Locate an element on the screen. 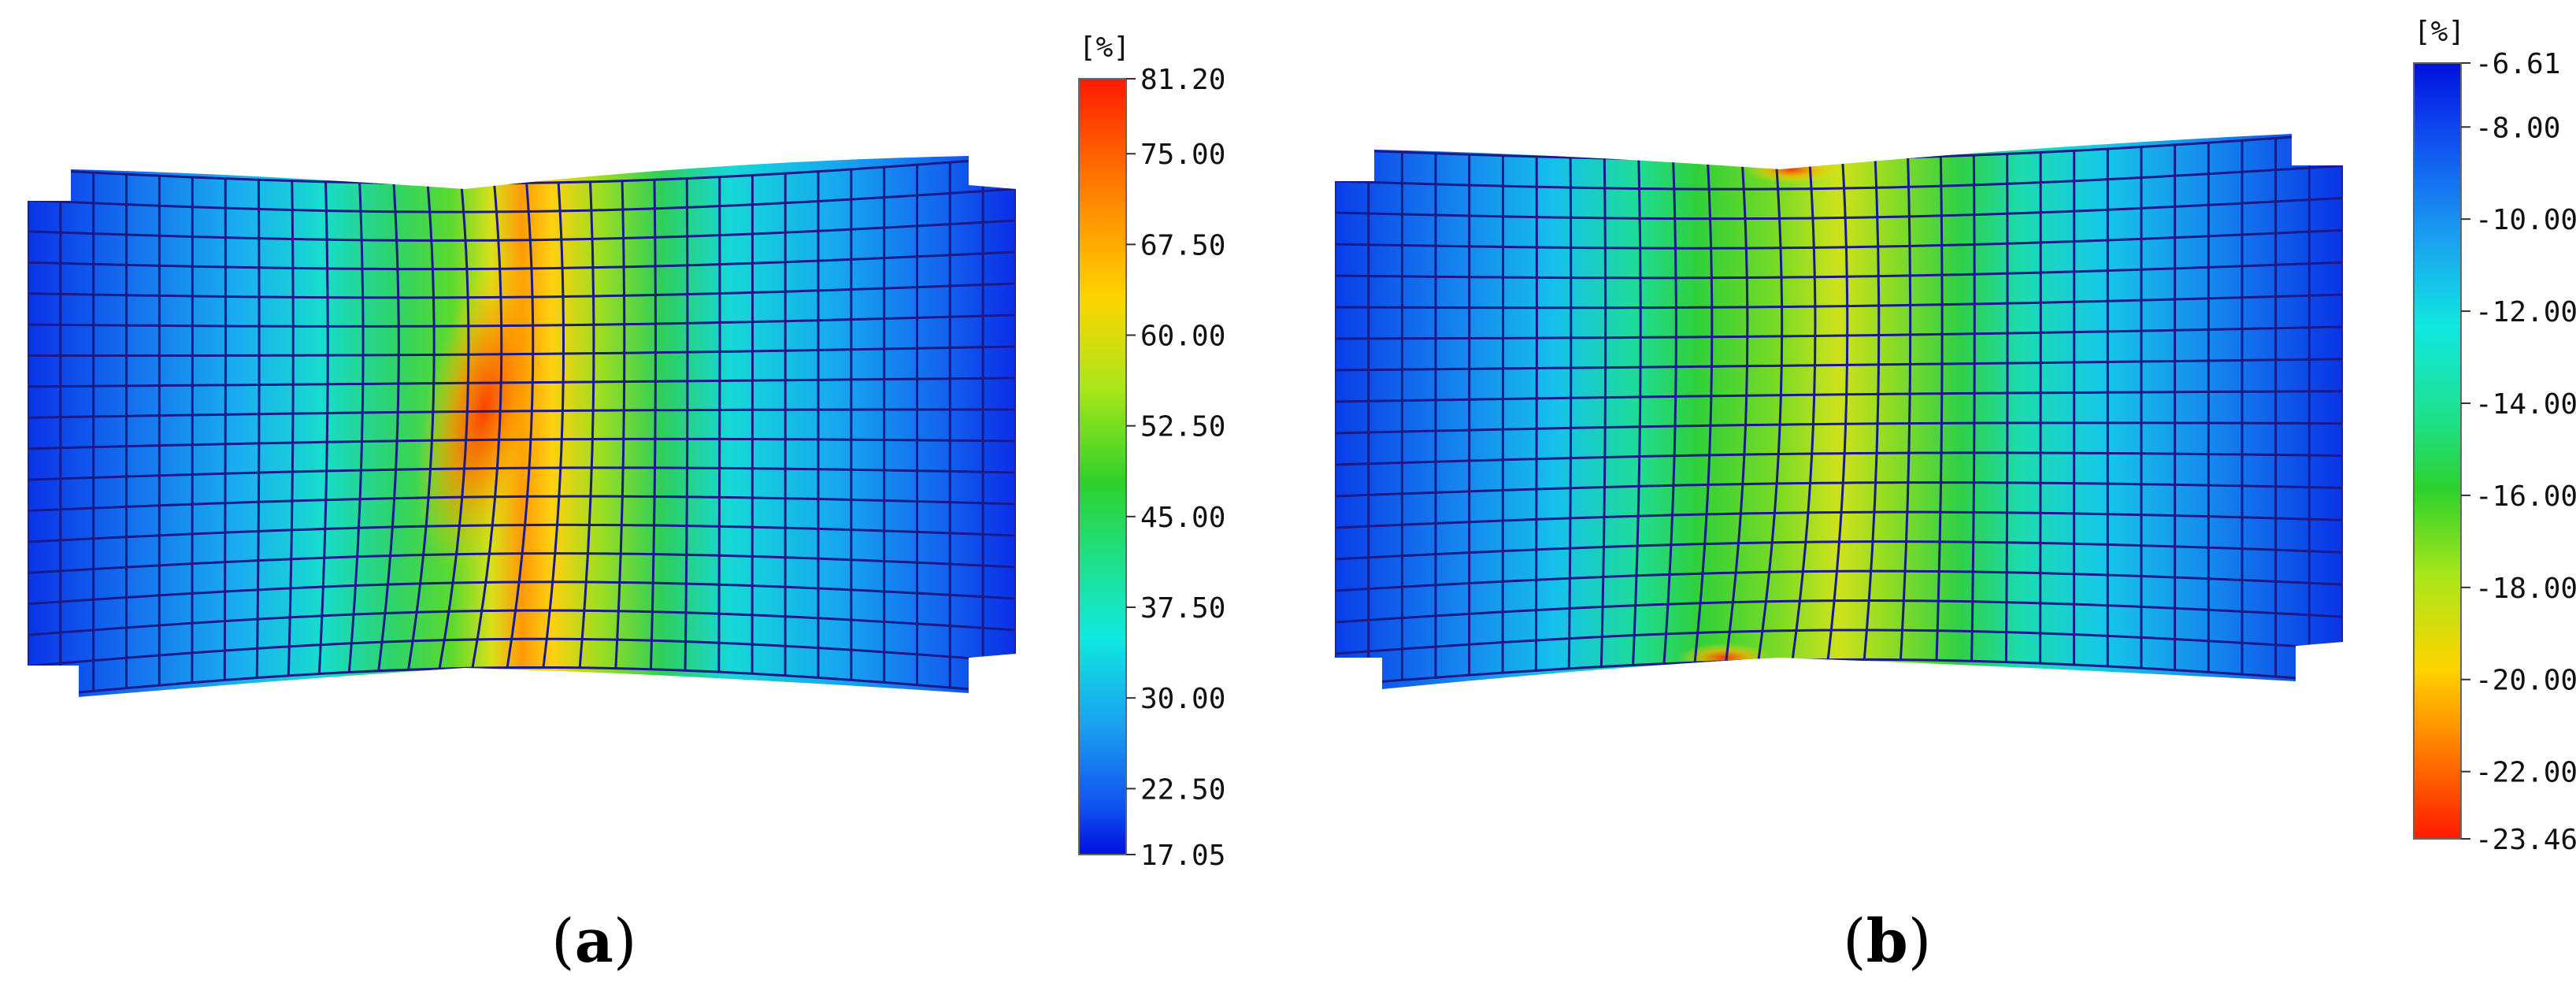 This screenshot has height=1005, width=2576. colorbar-tick-label: -12.00 is located at coordinates (2525, 312).